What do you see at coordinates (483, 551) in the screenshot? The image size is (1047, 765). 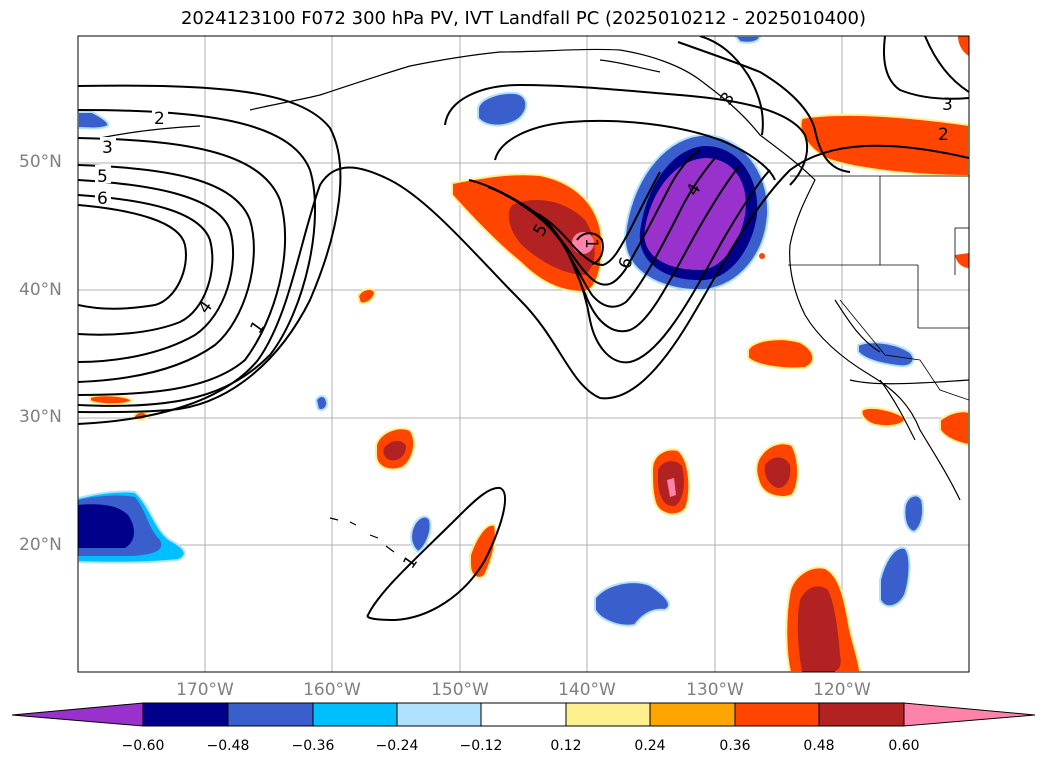 I see `blob-s4-positive` at bounding box center [483, 551].